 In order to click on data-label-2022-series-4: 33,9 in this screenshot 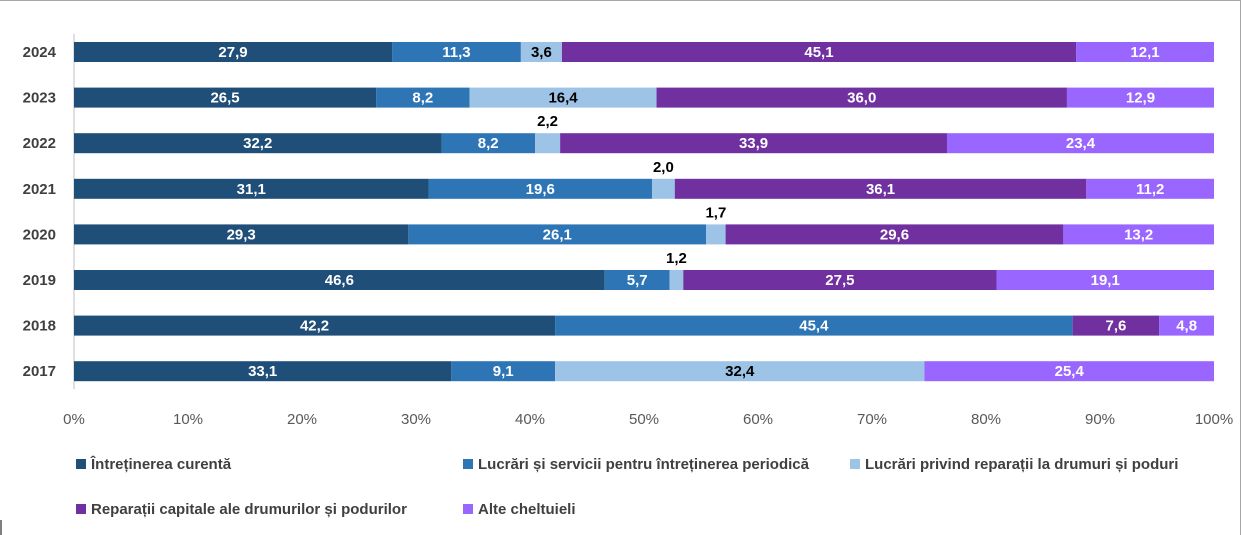, I will do `click(753, 143)`.